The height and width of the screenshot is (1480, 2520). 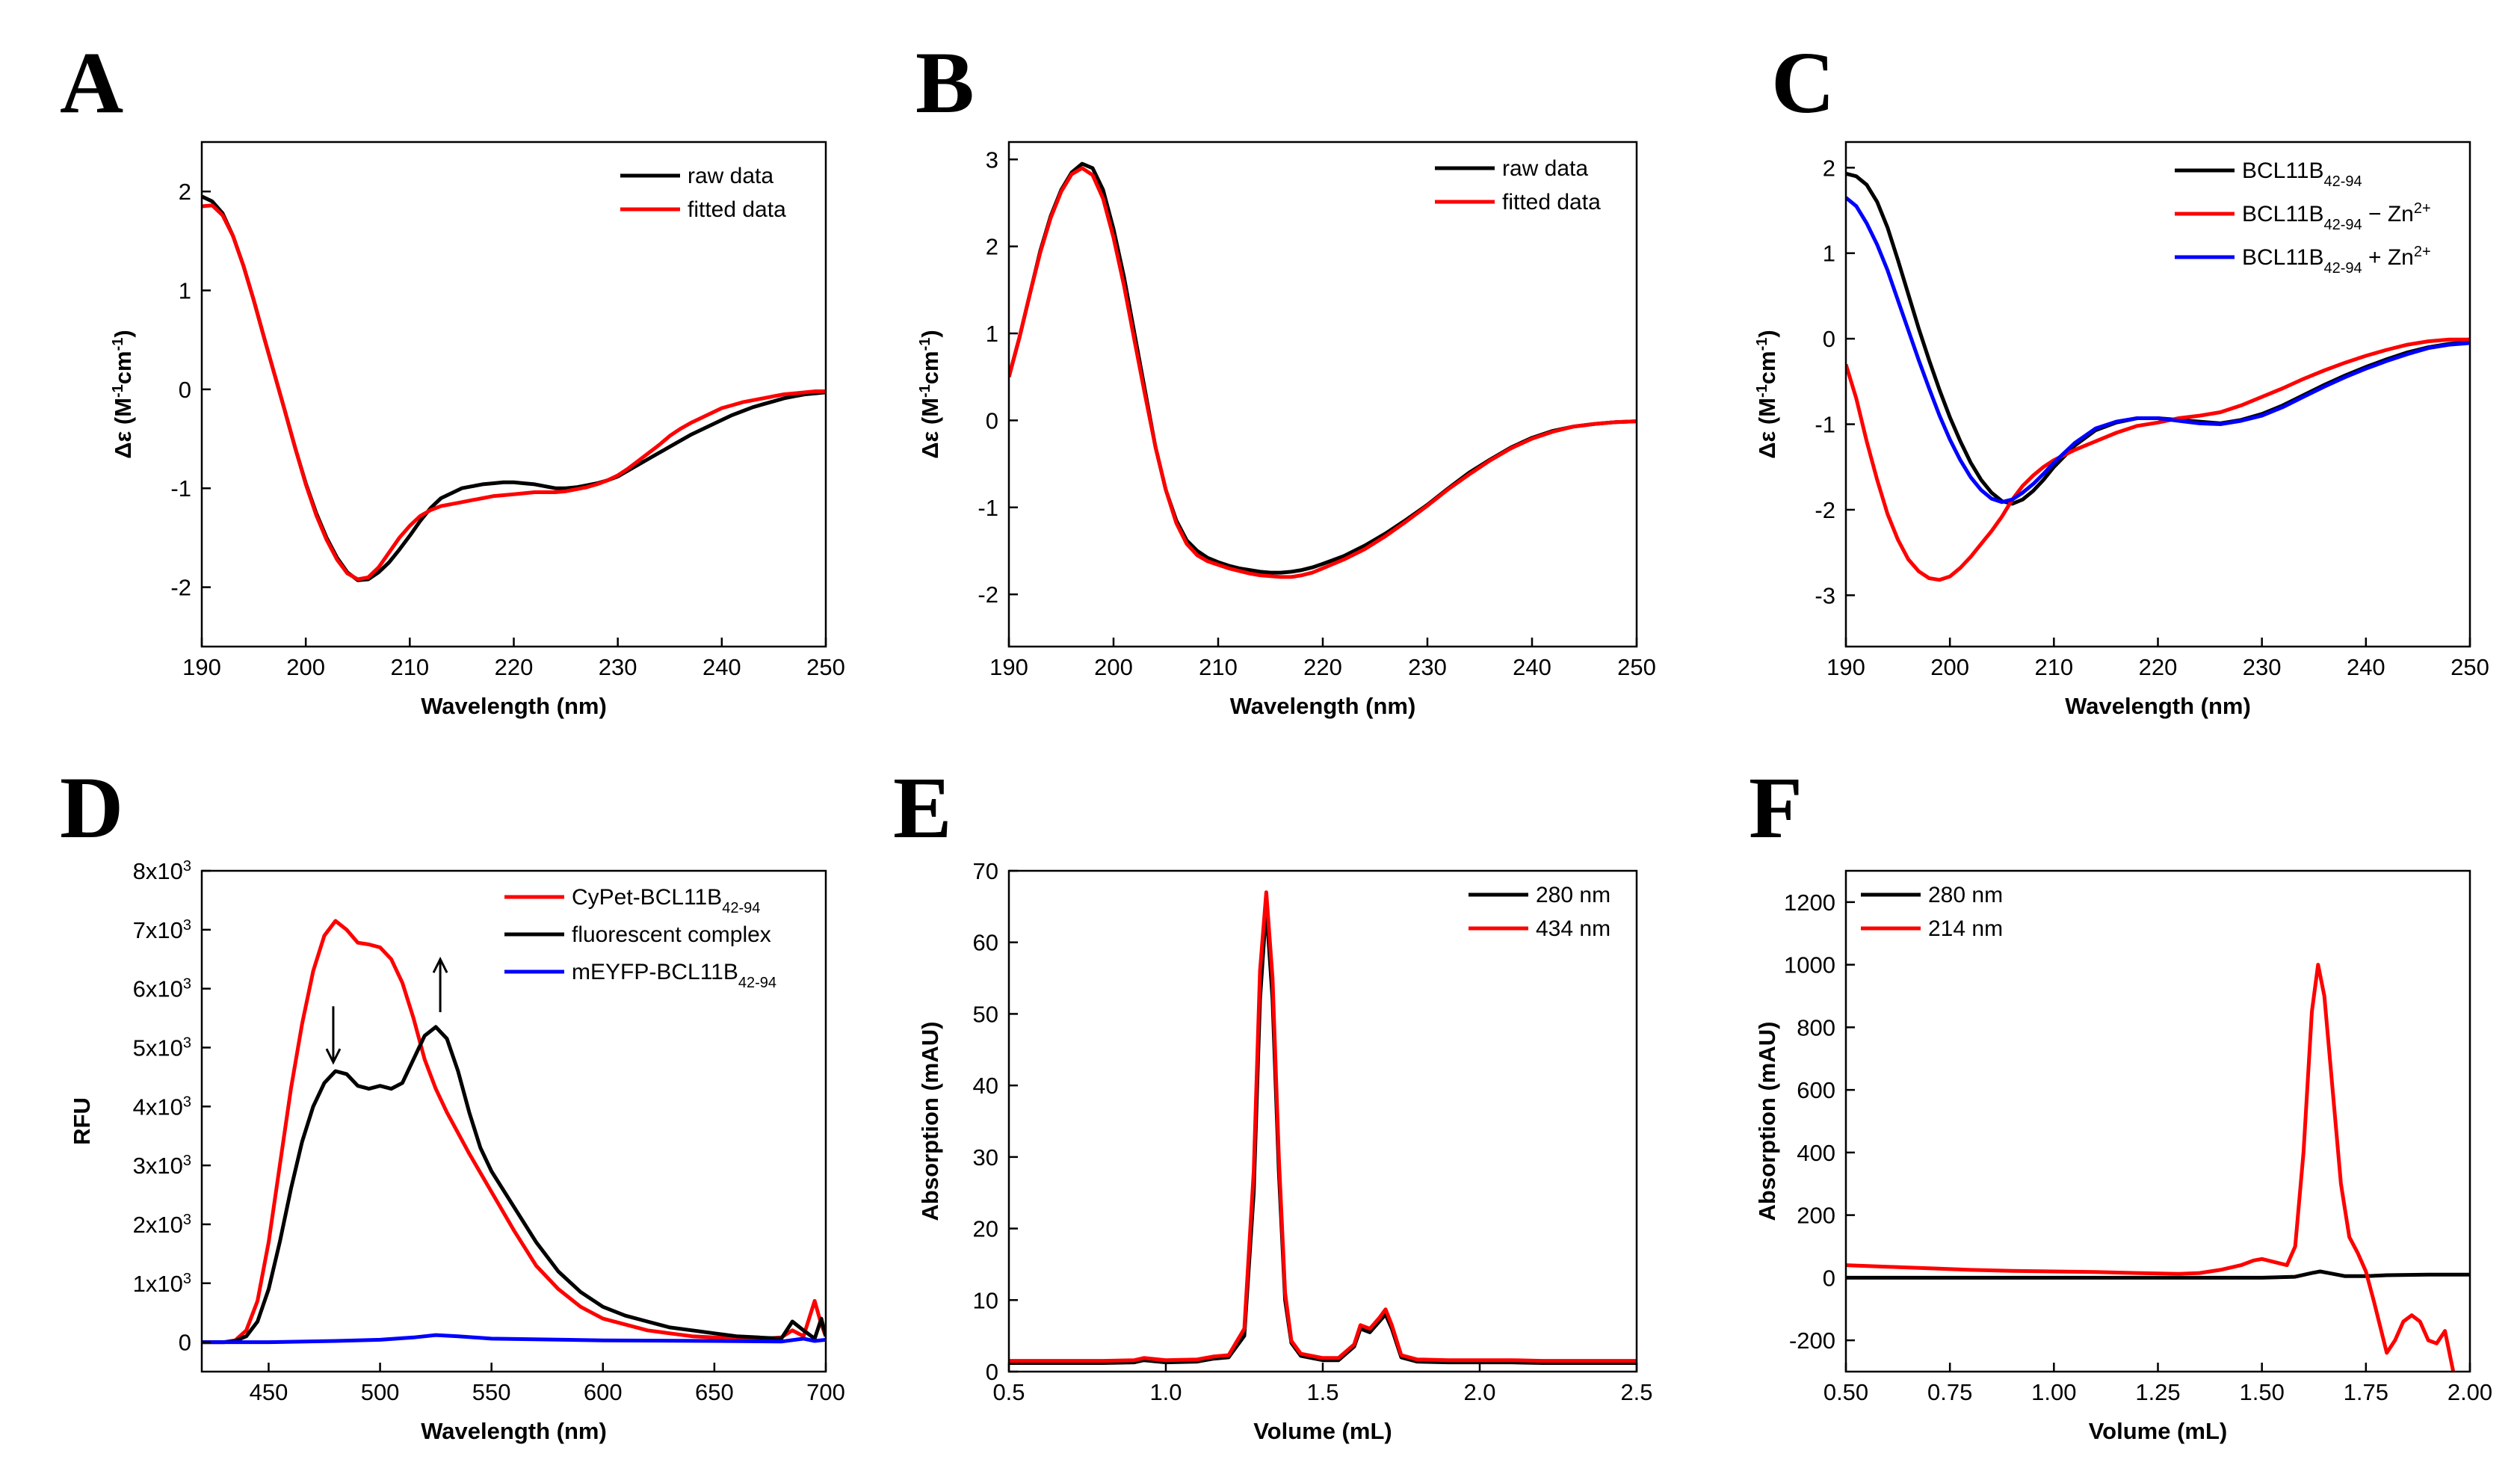 What do you see at coordinates (2302, 174) in the screenshot?
I see `legend-label: BCL11B42-94` at bounding box center [2302, 174].